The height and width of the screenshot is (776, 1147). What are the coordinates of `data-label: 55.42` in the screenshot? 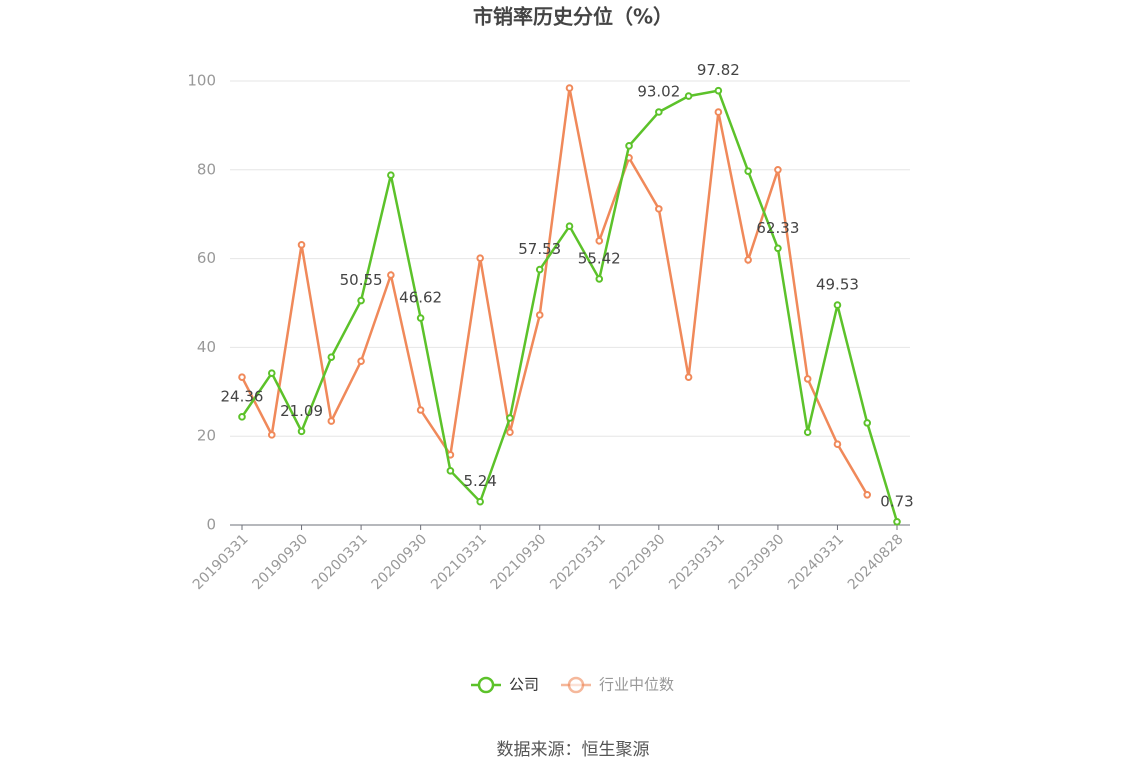 It's located at (599, 258).